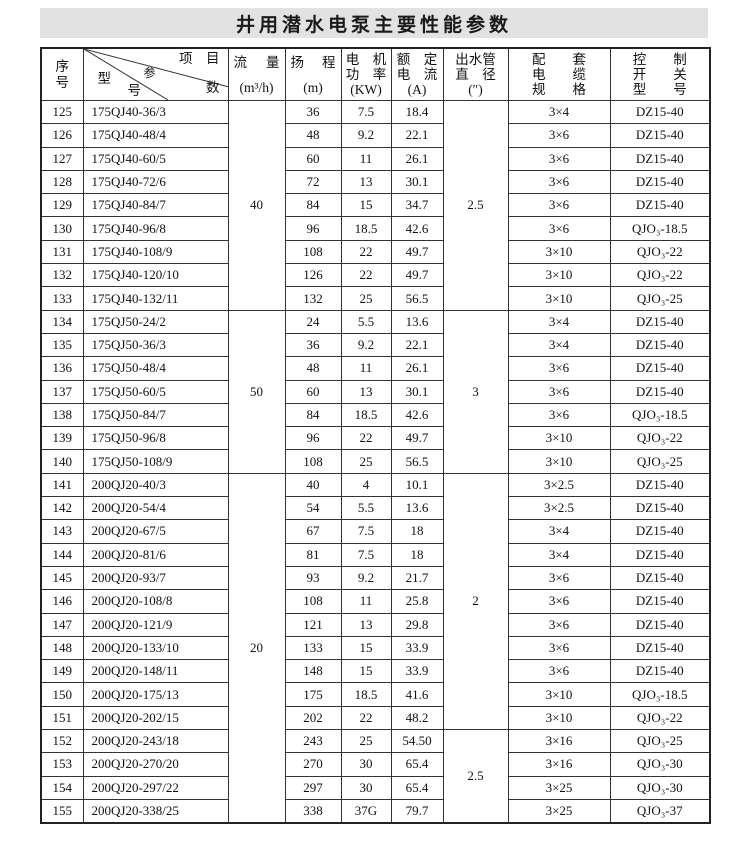 The height and width of the screenshot is (842, 750). I want to click on header-pipe: 出水管 直 径 (″), so click(475, 74).